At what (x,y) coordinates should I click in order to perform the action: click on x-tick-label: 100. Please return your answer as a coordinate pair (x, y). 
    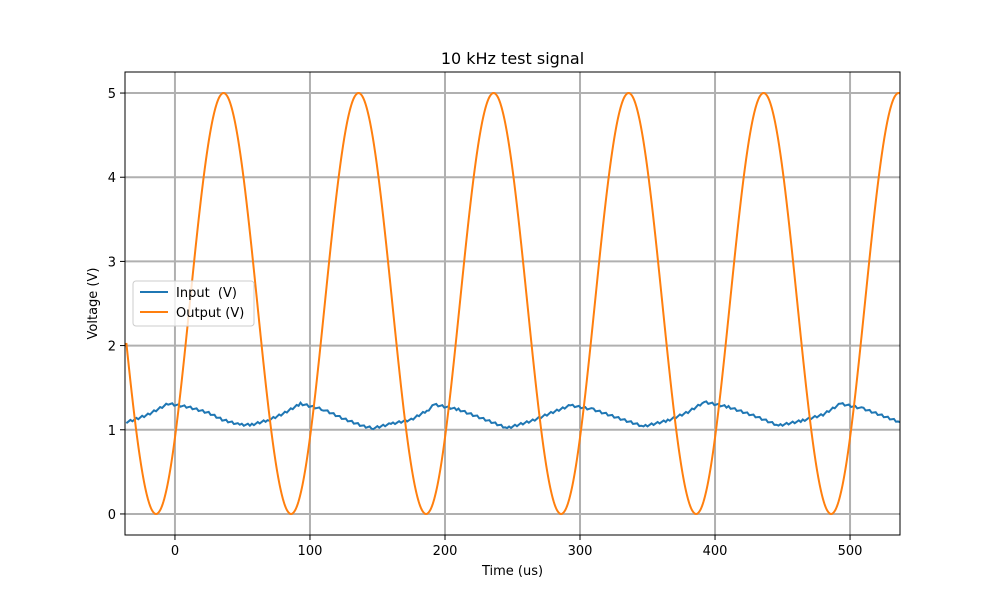
    Looking at the image, I should click on (310, 551).